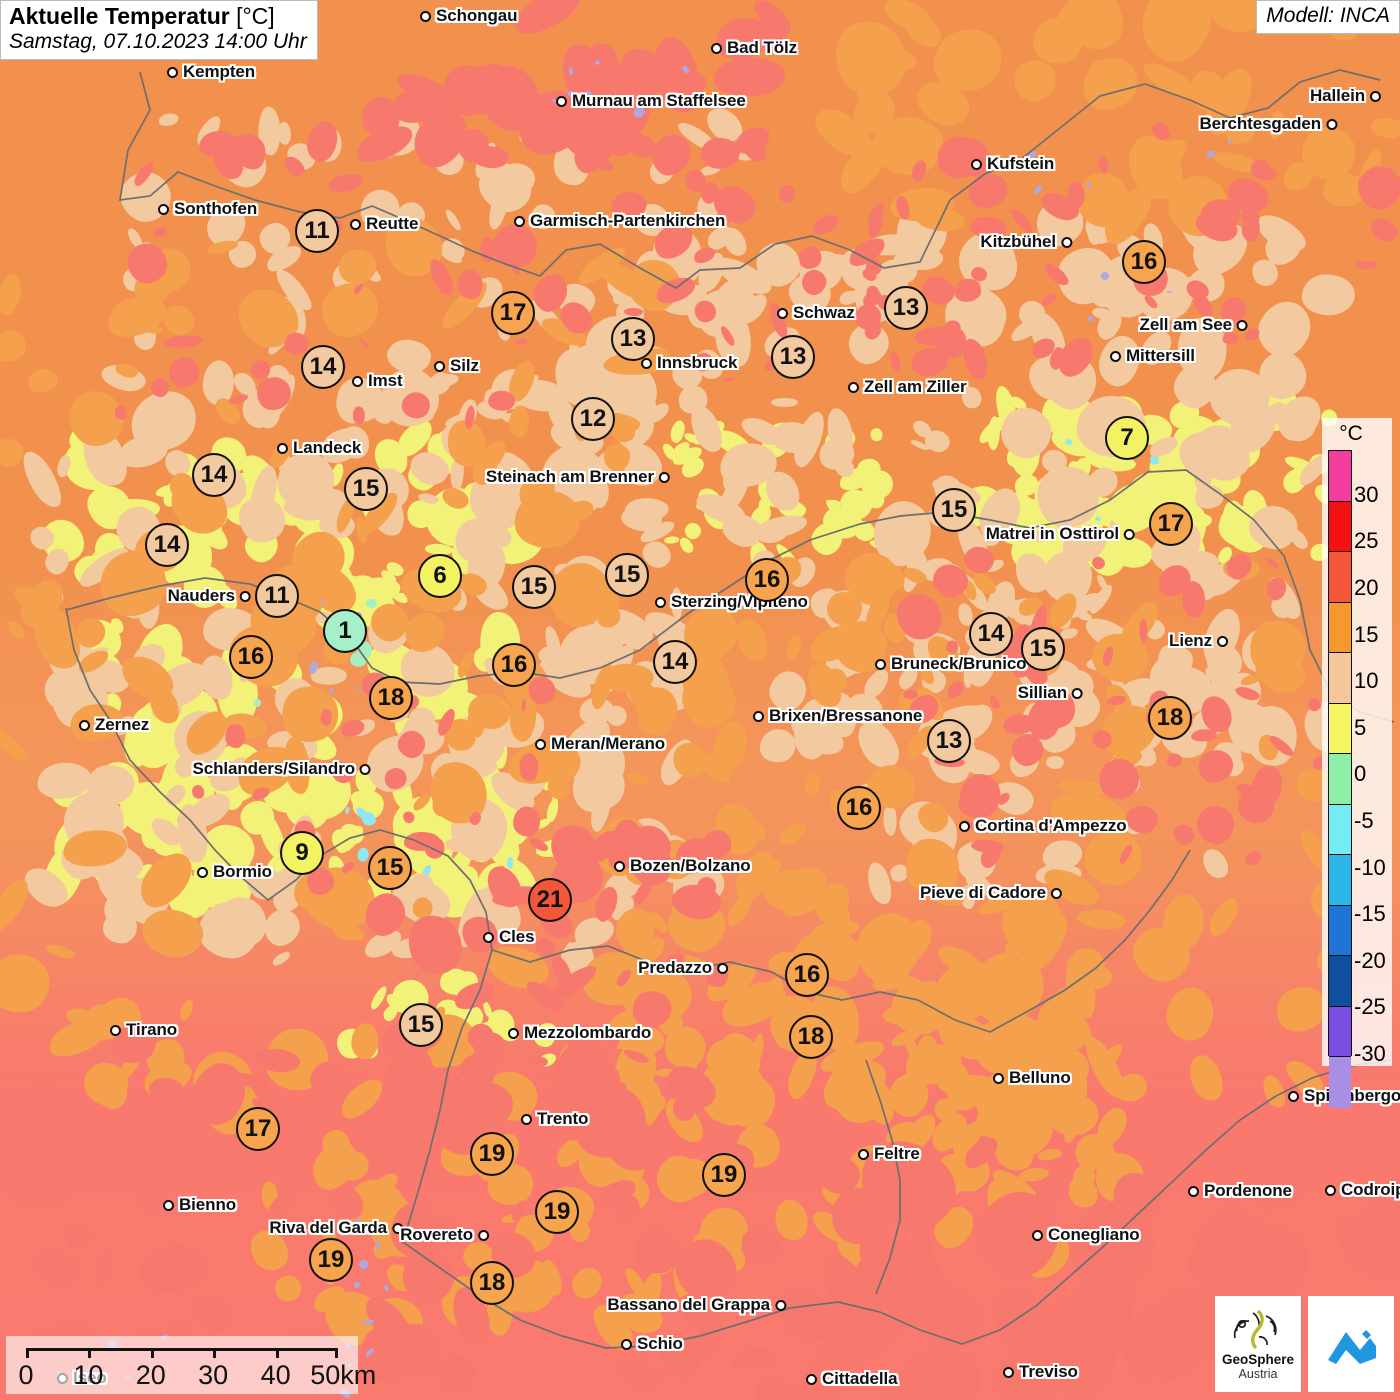 The image size is (1400, 1400). What do you see at coordinates (1366, 587) in the screenshot?
I see `legend-tick: 20` at bounding box center [1366, 587].